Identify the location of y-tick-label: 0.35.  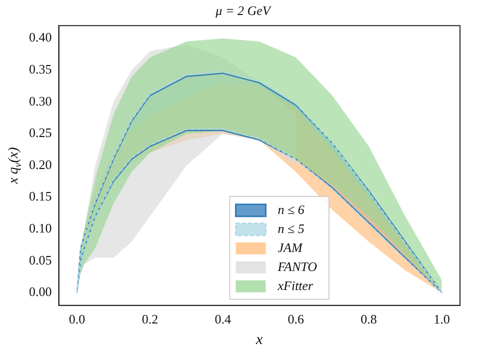
(40, 69).